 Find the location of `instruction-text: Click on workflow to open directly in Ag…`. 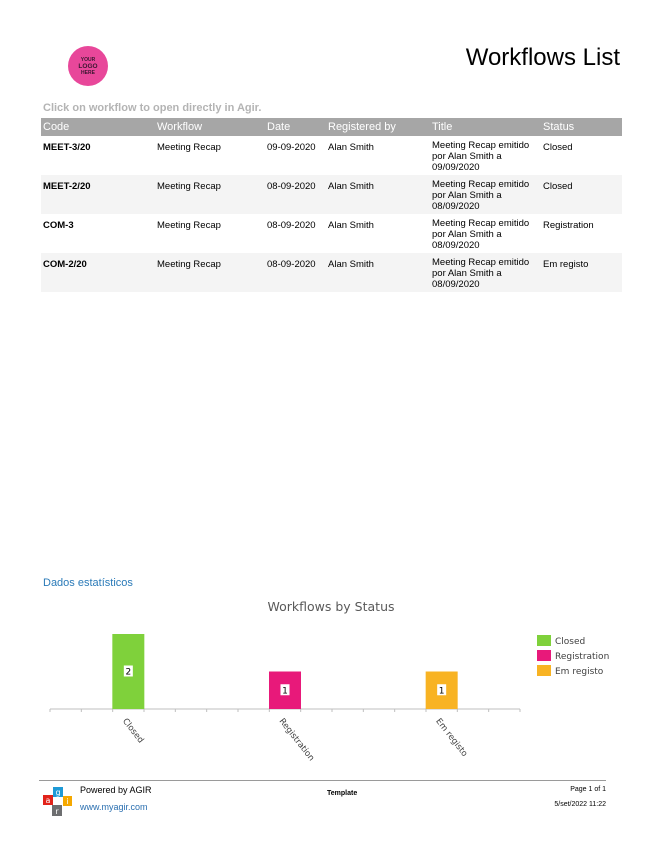

instruction-text: Click on workflow to open directly in Ag… is located at coordinates (152, 108).